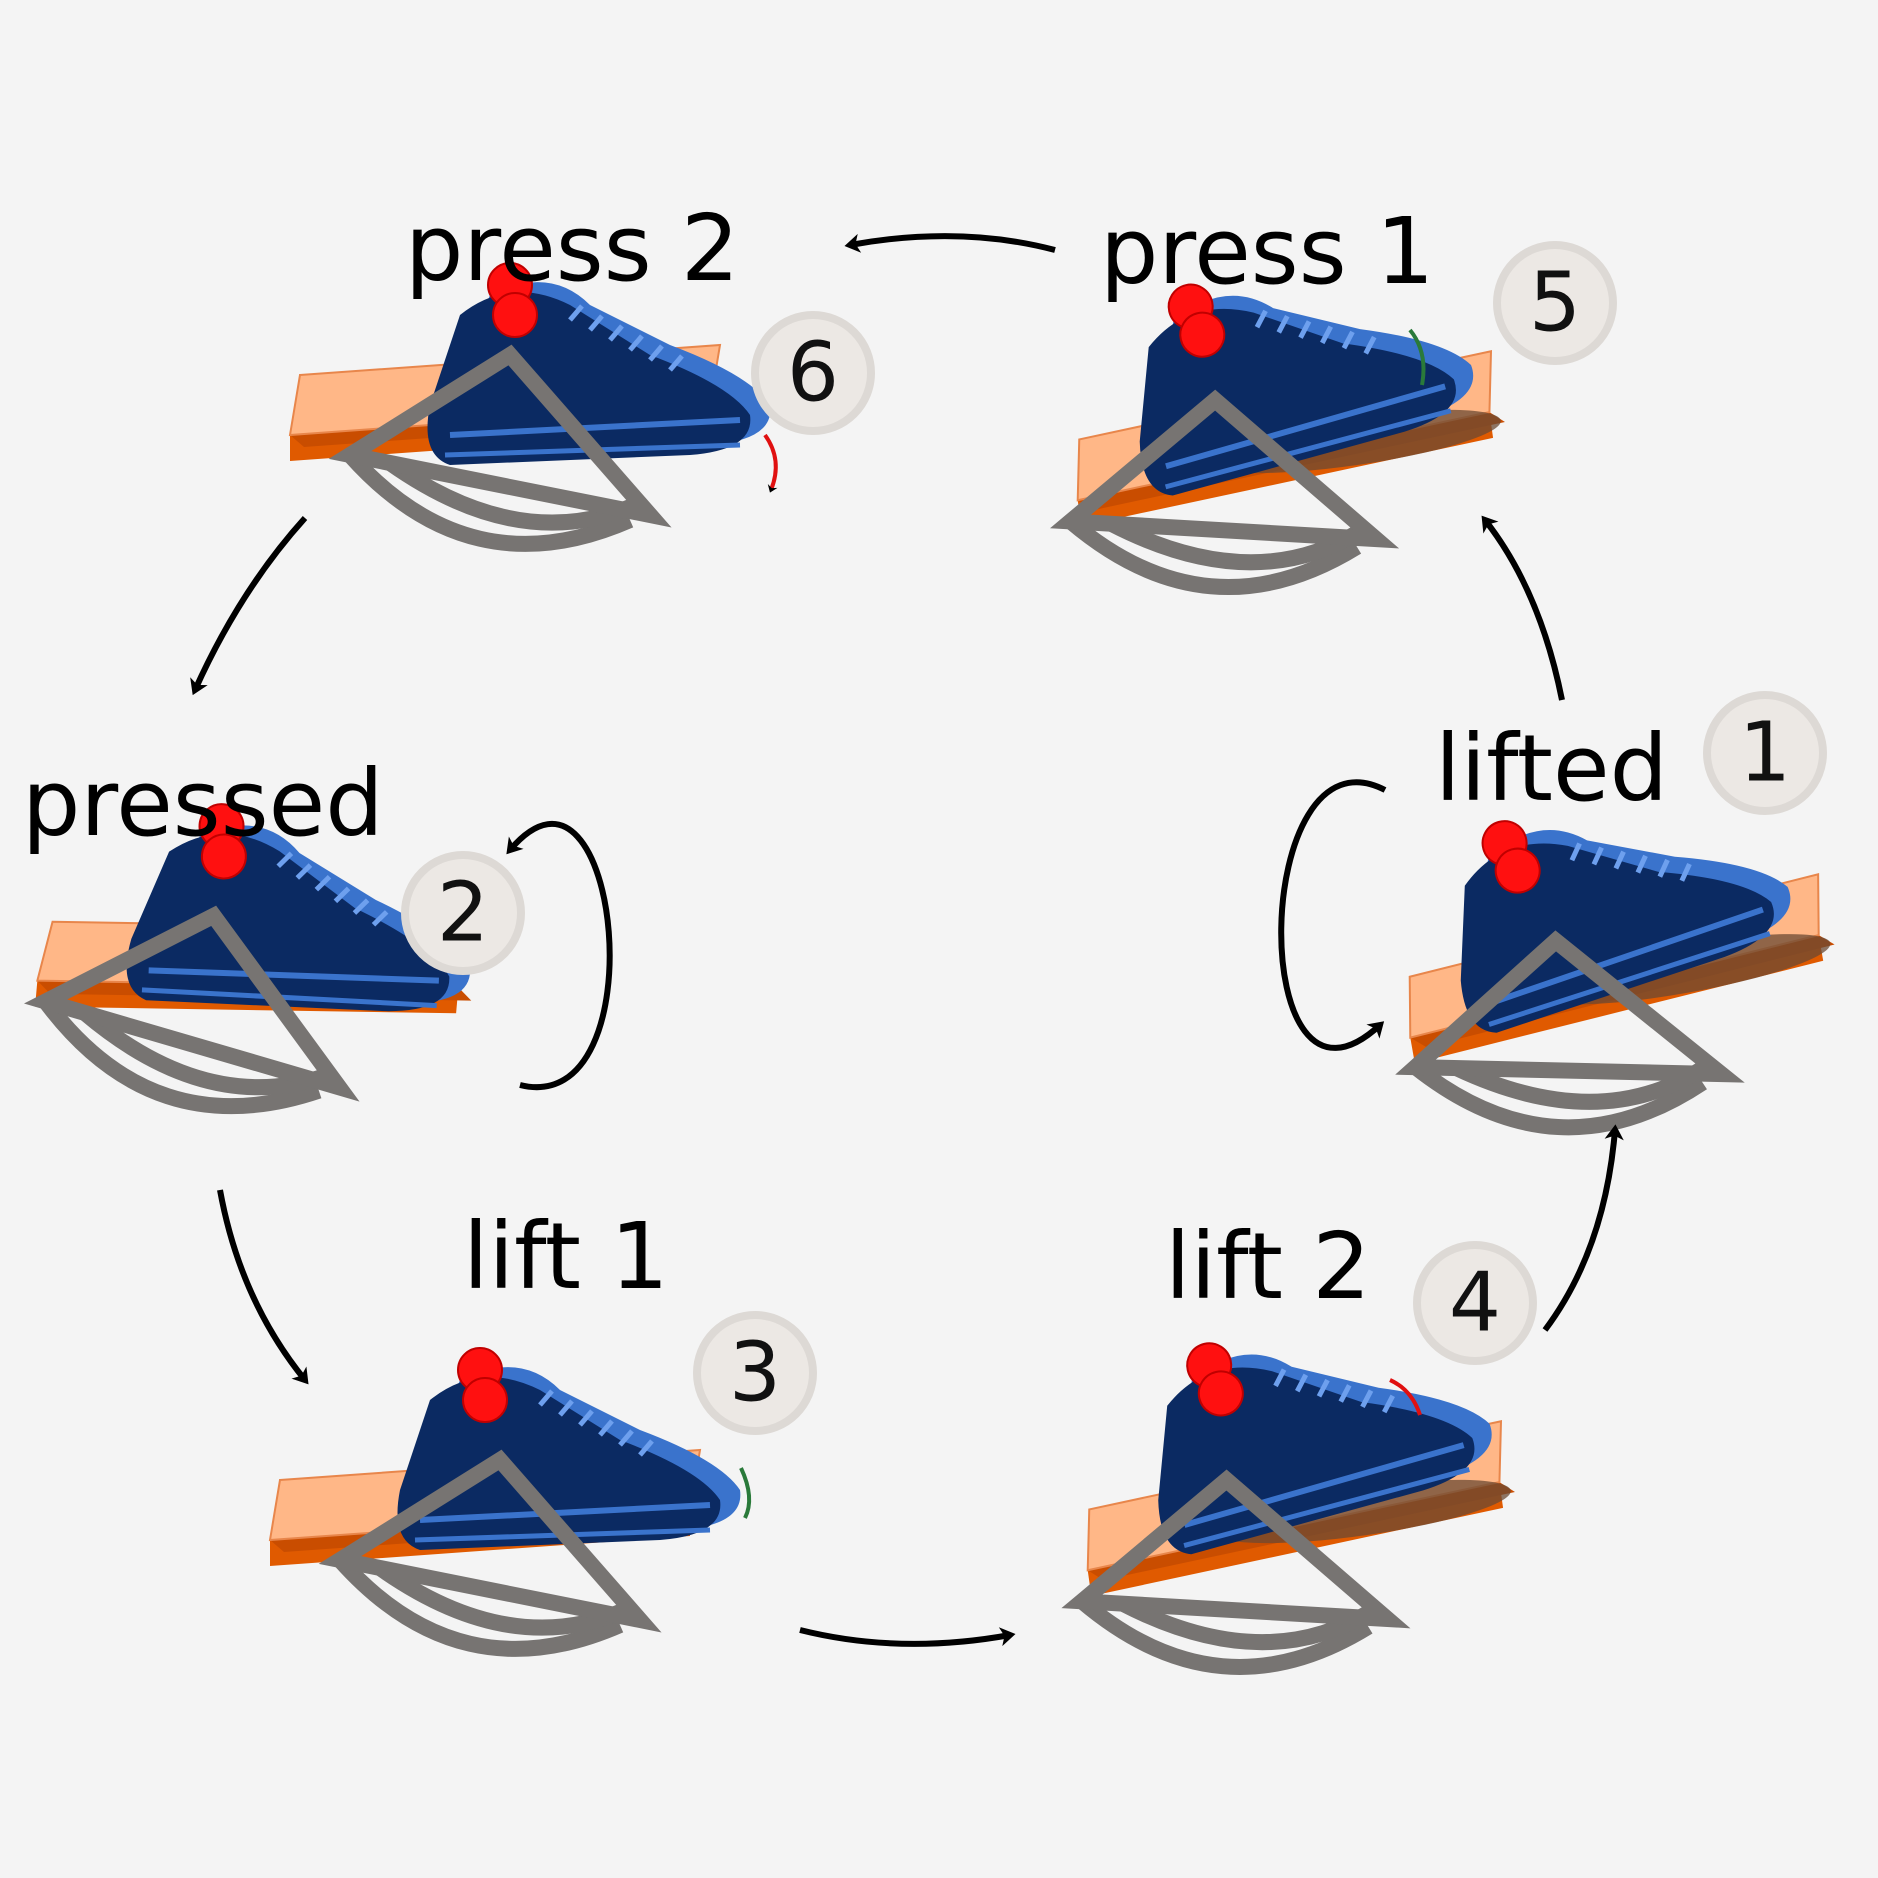  Describe the element at coordinates (1417, 357) in the screenshot. I see `press-1-direction-arrow` at that location.